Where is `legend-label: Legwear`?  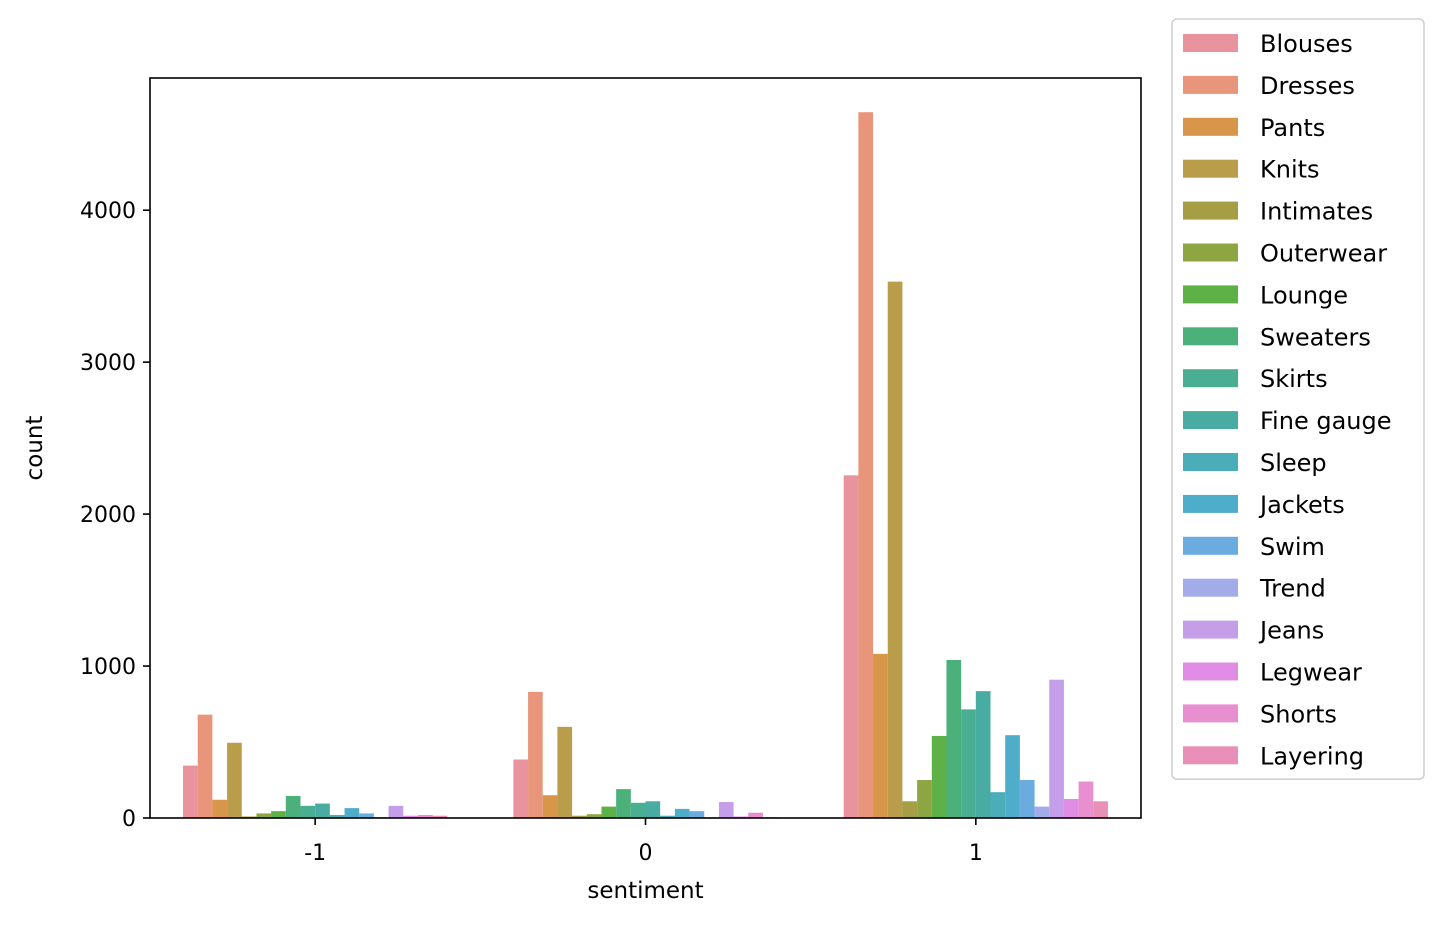 legend-label: Legwear is located at coordinates (1311, 673).